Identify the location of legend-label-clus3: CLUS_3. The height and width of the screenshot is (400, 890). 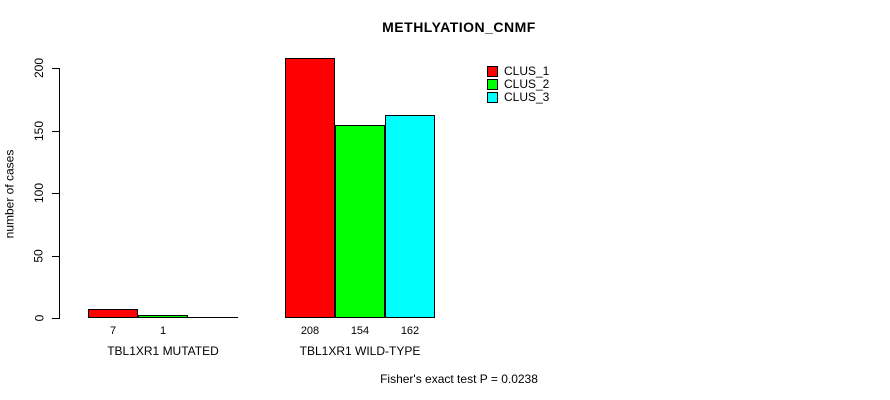
(527, 97).